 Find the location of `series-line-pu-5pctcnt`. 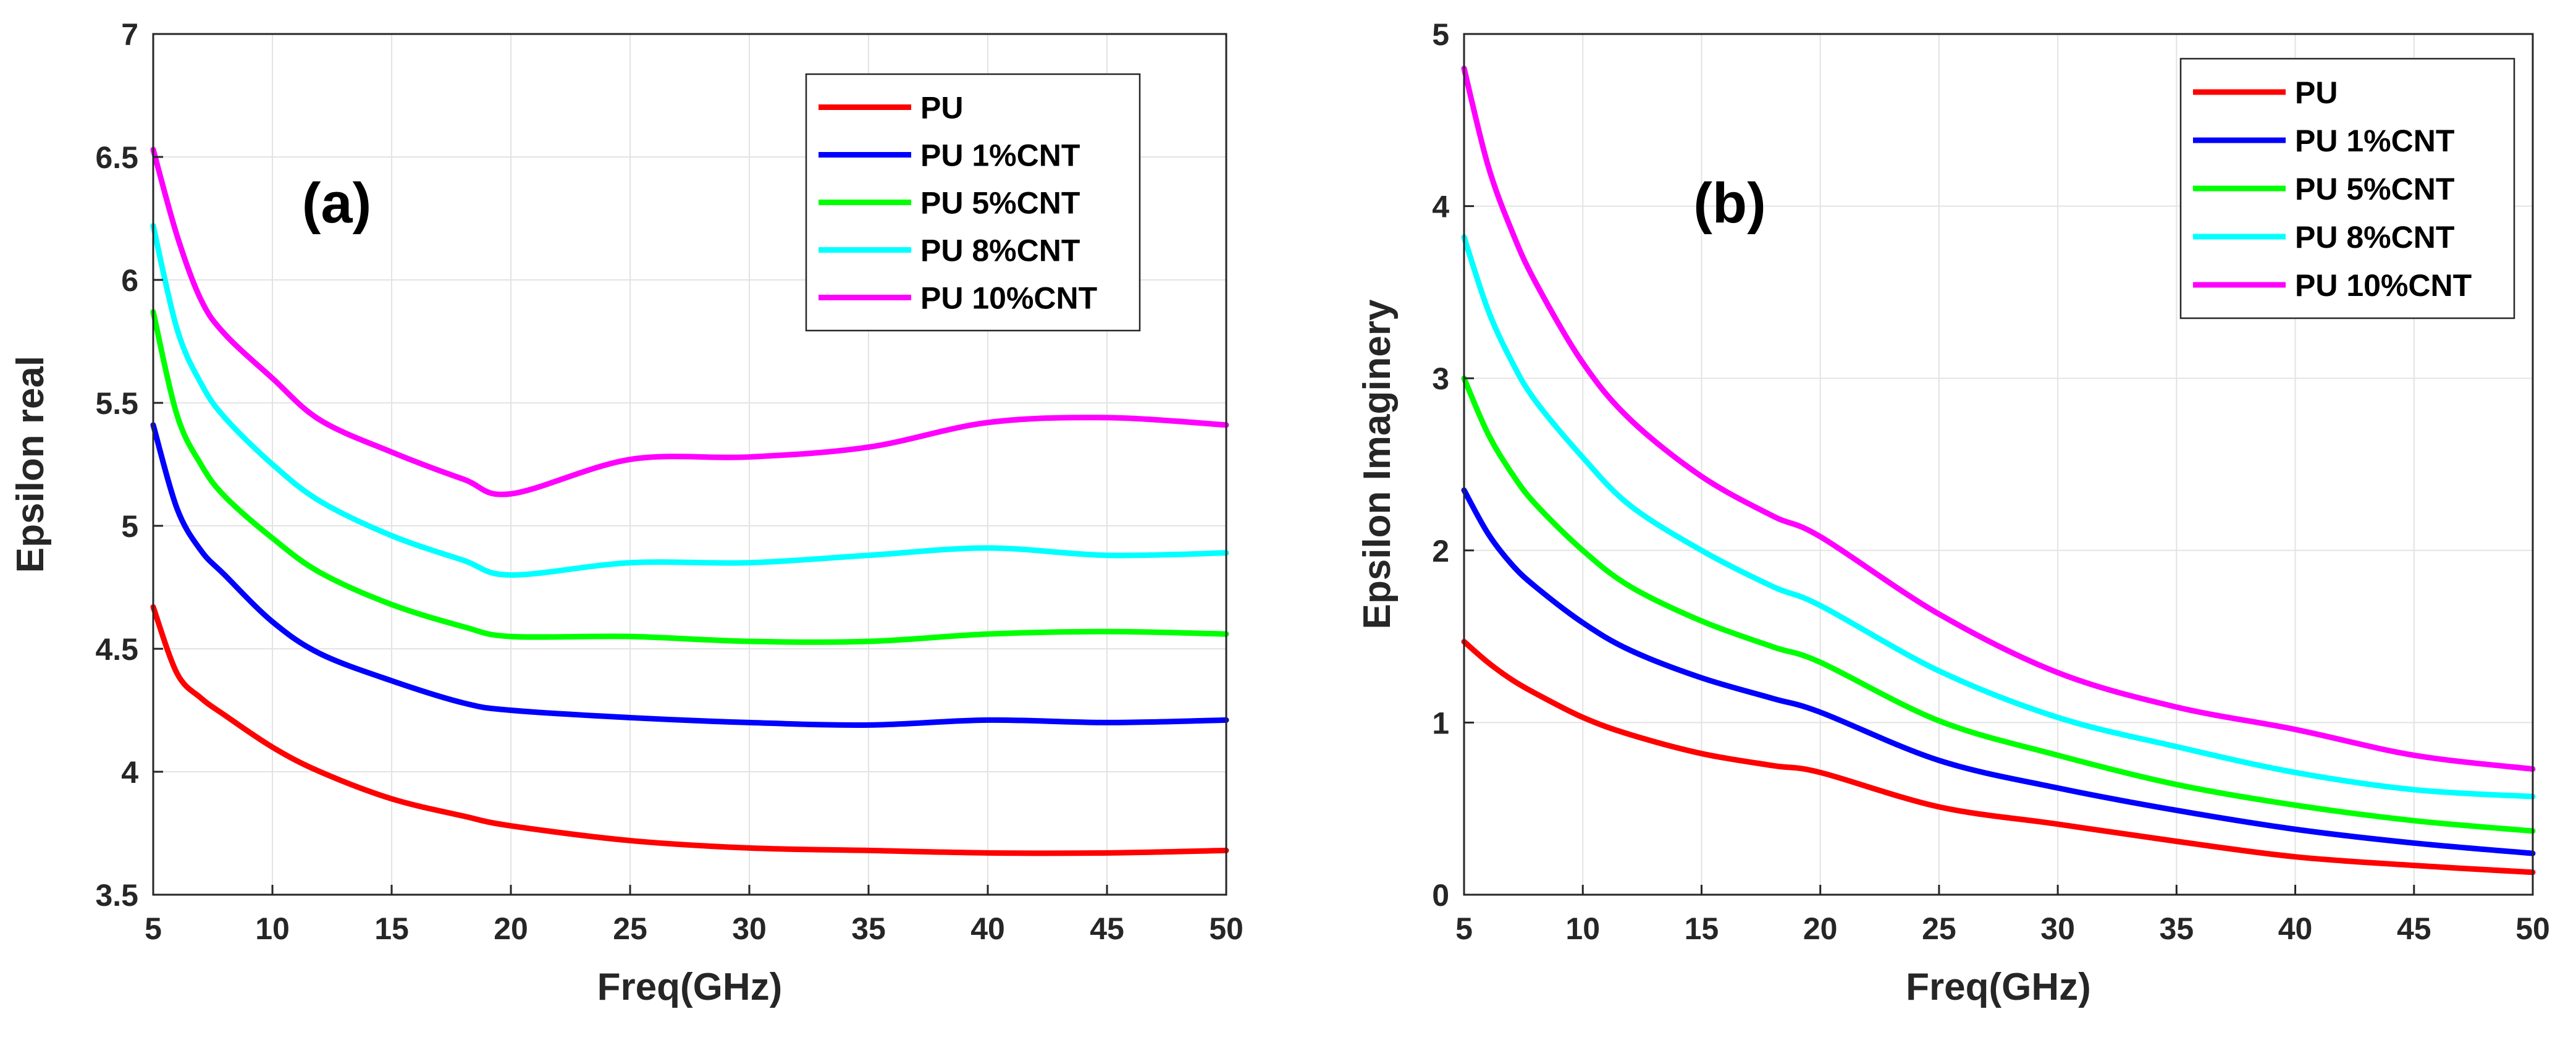

series-line-pu-5pctcnt is located at coordinates (689, 477).